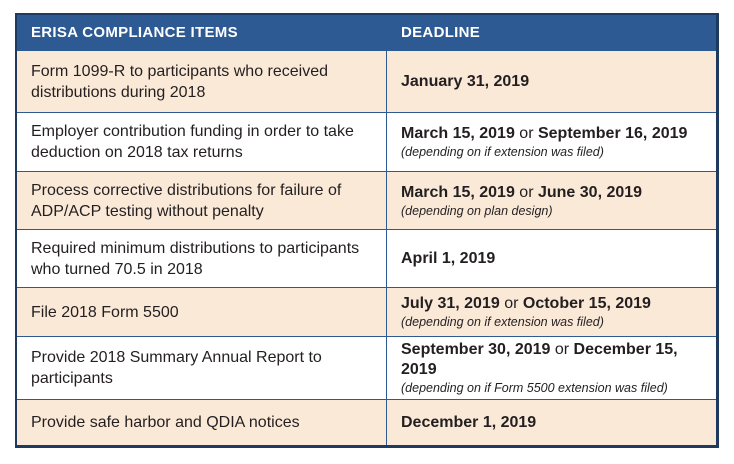 The width and height of the screenshot is (734, 464). I want to click on compliance-item-cell: File 2018 Form 5500, so click(202, 312).